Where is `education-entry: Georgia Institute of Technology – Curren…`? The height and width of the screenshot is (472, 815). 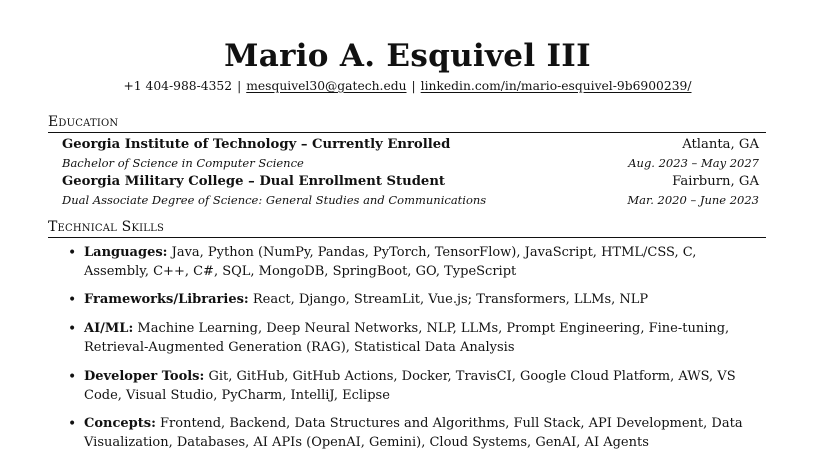
education-entry: Georgia Institute of Technology – Curren… is located at coordinates (410, 144).